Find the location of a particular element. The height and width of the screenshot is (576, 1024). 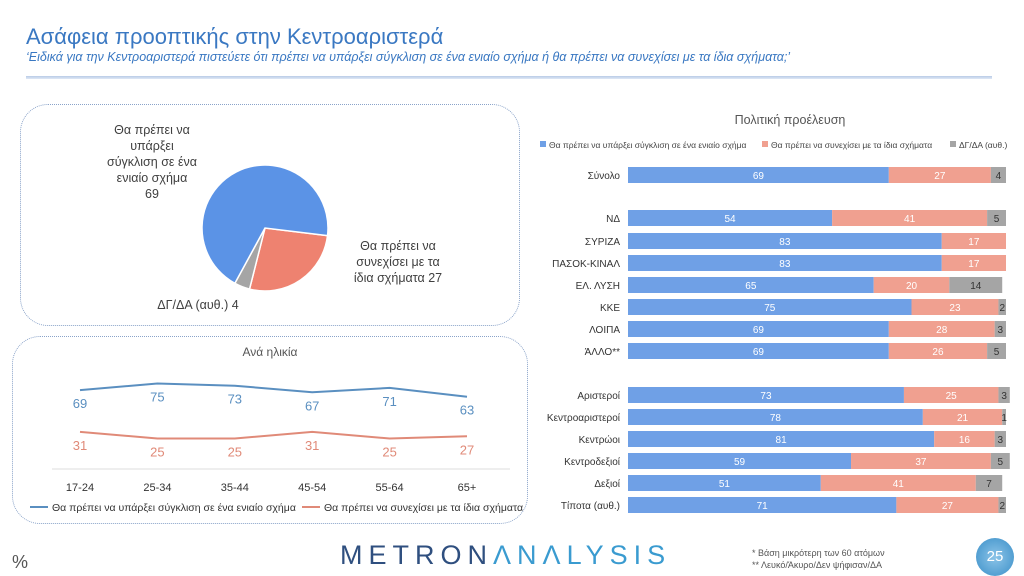

data-label: 69 is located at coordinates (80, 403).